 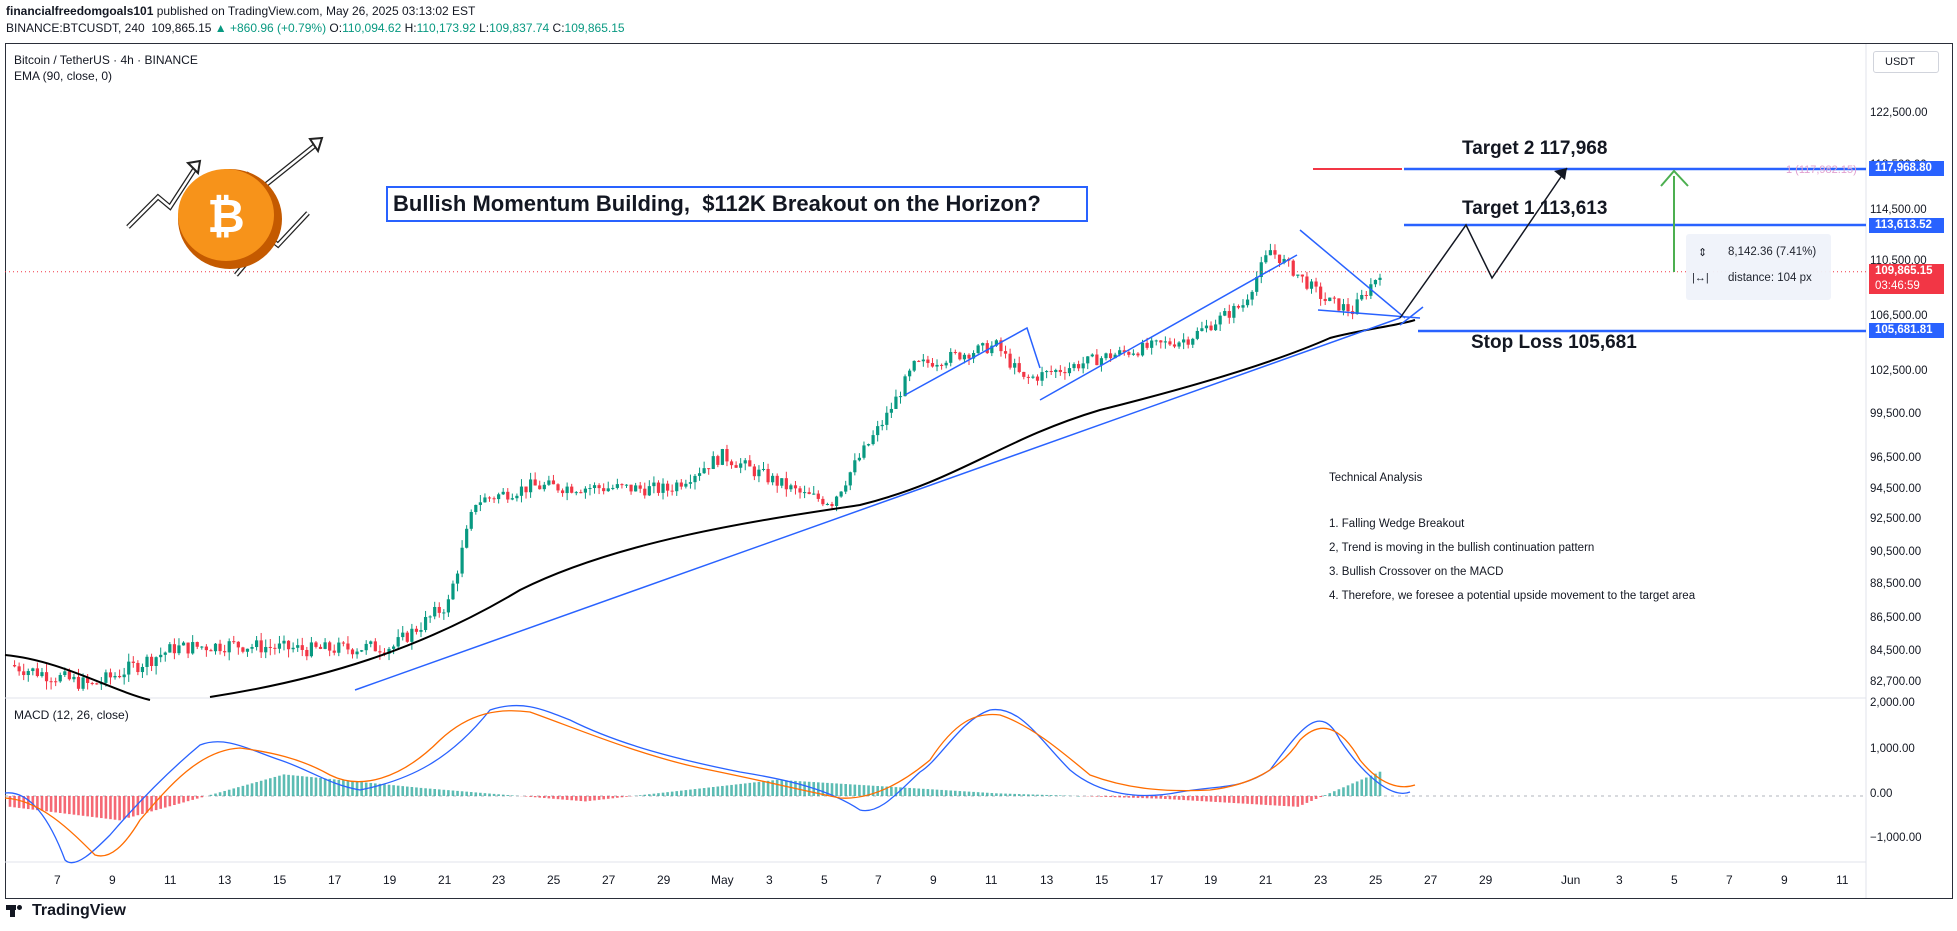 I want to click on time-axis-label: 15, so click(x=1102, y=880).